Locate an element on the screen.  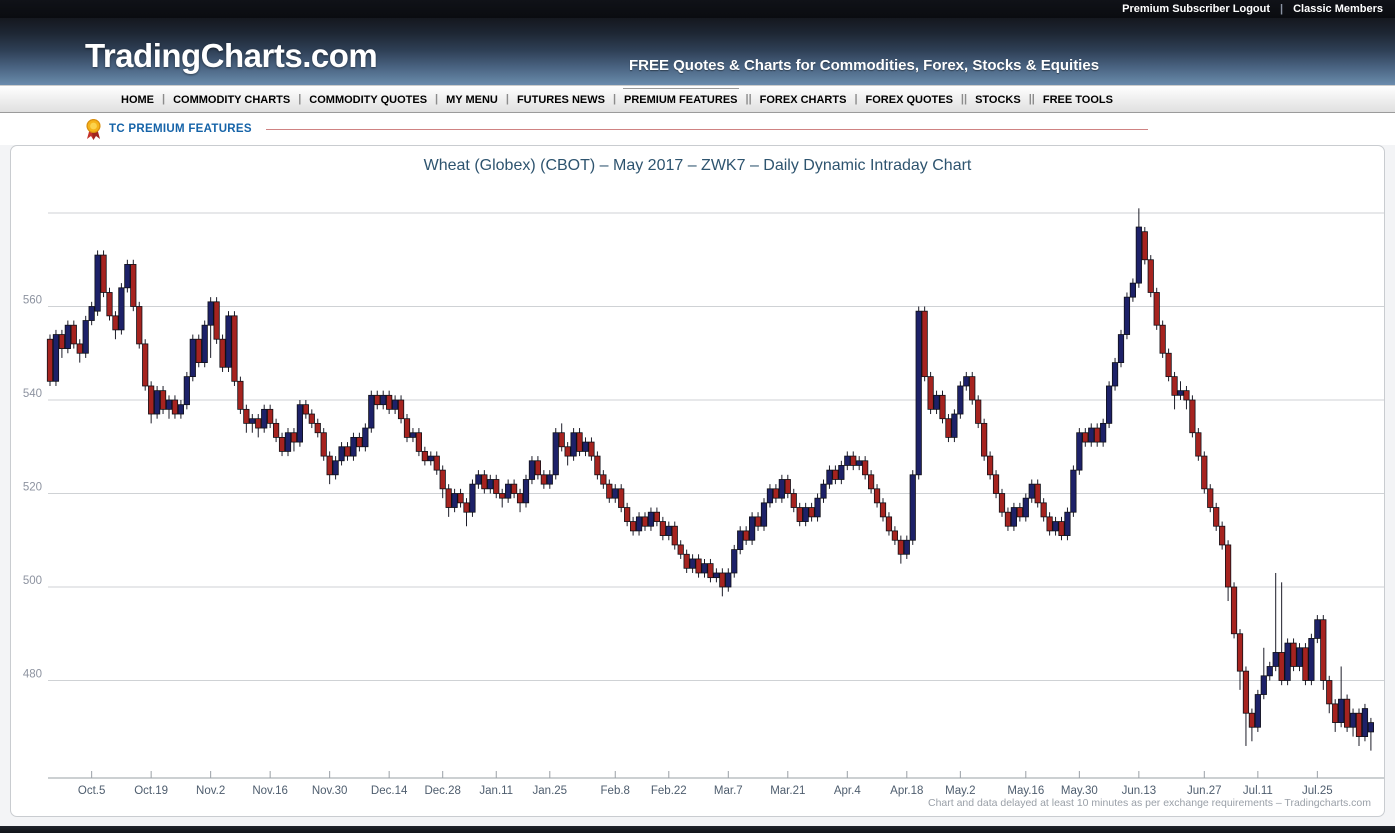
nav-item-stocks: STOCKS is located at coordinates (998, 99).